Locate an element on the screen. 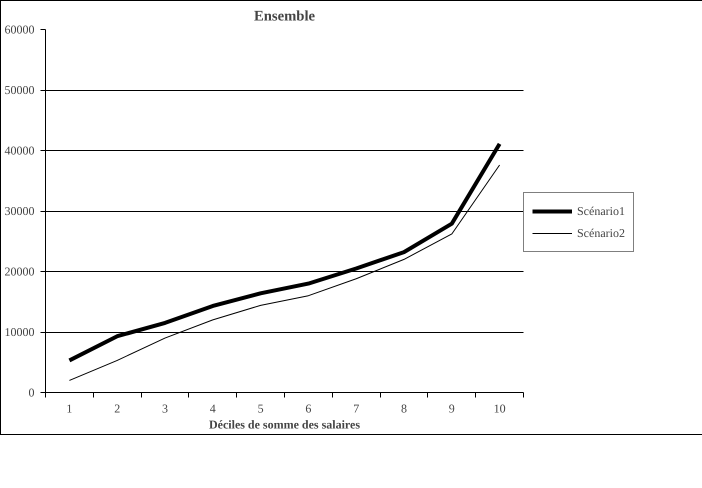  legend-label: Scénario1 is located at coordinates (601, 211).